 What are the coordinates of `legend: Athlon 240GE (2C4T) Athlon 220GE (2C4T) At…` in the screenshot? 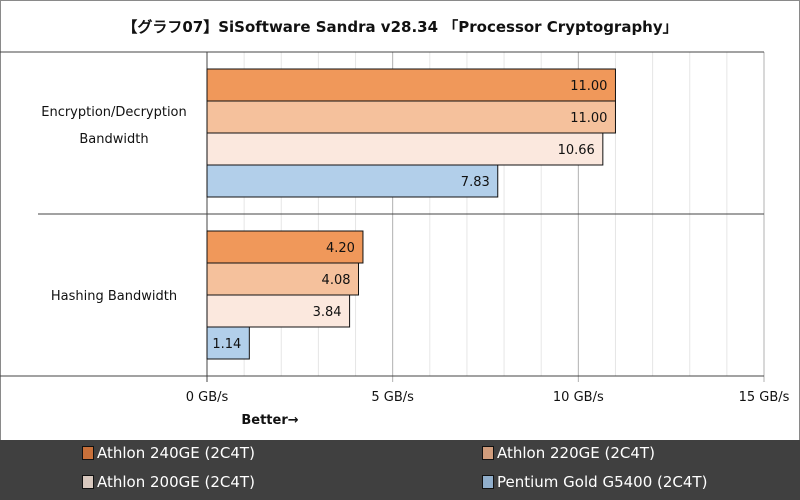 It's located at (400, 470).